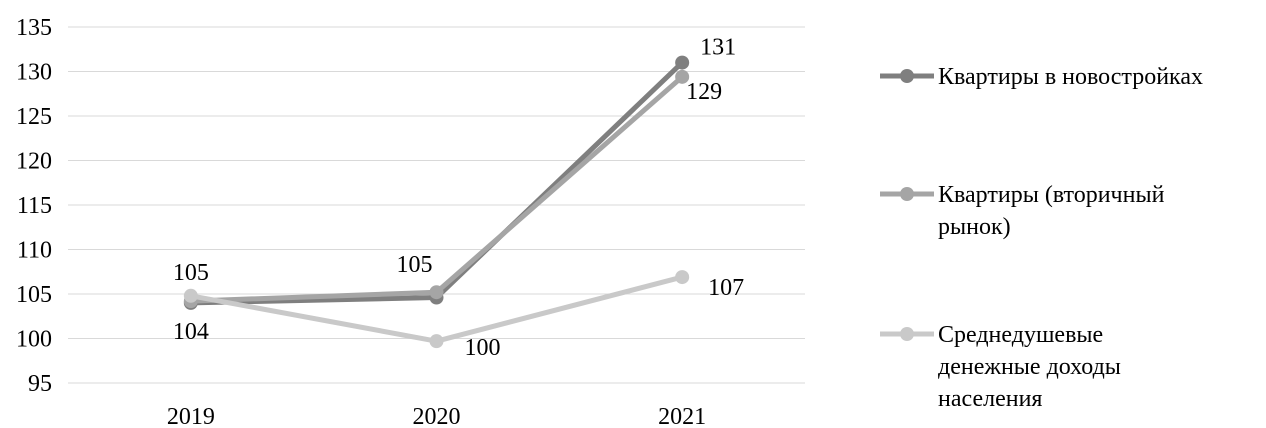 This screenshot has height=428, width=1266. Describe the element at coordinates (1051, 195) in the screenshot. I see `legend-label: Квартиры (вторичный` at that location.